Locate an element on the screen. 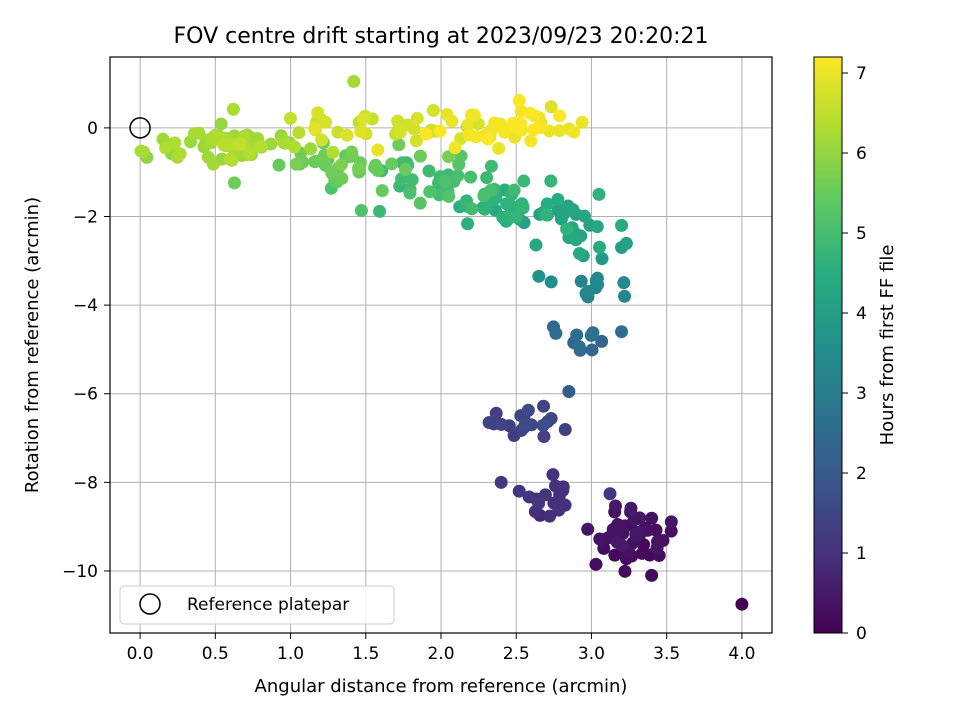 Image resolution: width=960 pixels, height=724 pixels. x-tick-label: 1.0 is located at coordinates (290, 654).